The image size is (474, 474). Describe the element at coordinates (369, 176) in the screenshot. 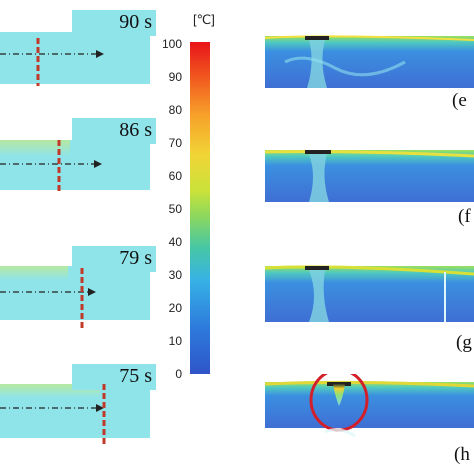

I see `right-panel-f` at that location.